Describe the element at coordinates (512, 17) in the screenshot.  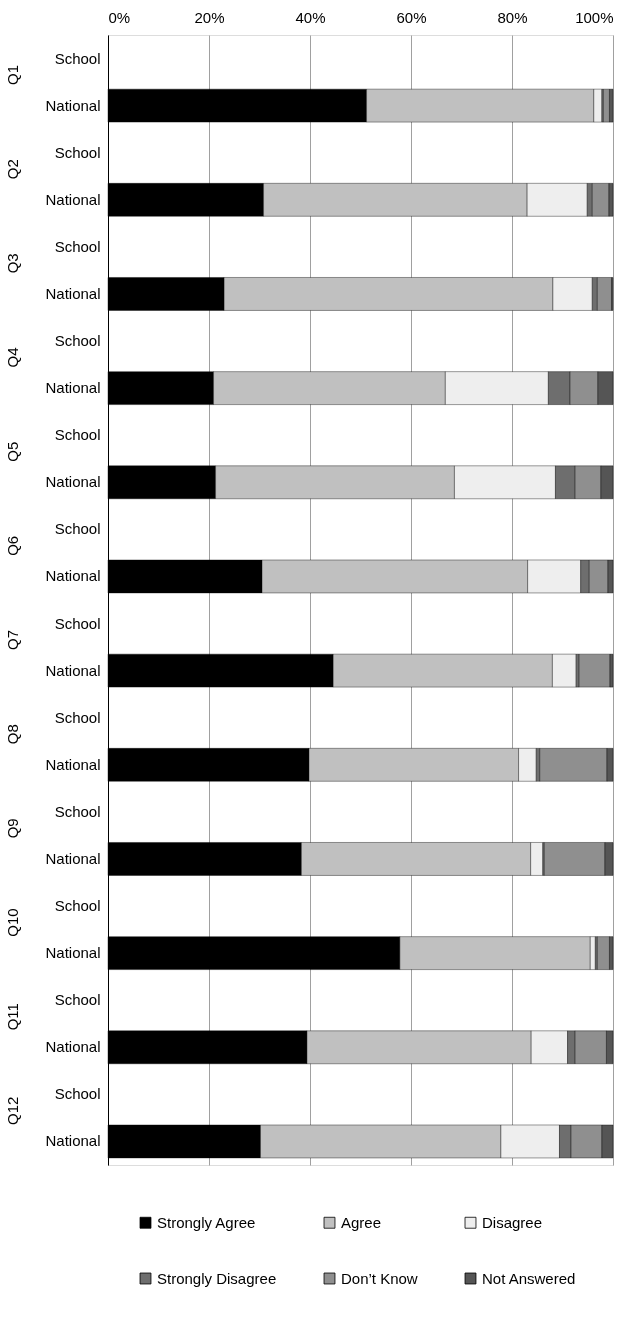
I see `x-tick-label: 80%` at that location.